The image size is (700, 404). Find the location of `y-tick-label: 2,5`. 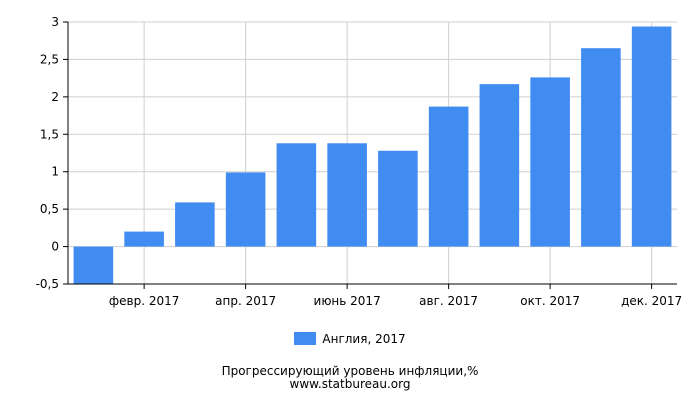

y-tick-label: 2,5 is located at coordinates (49, 59).